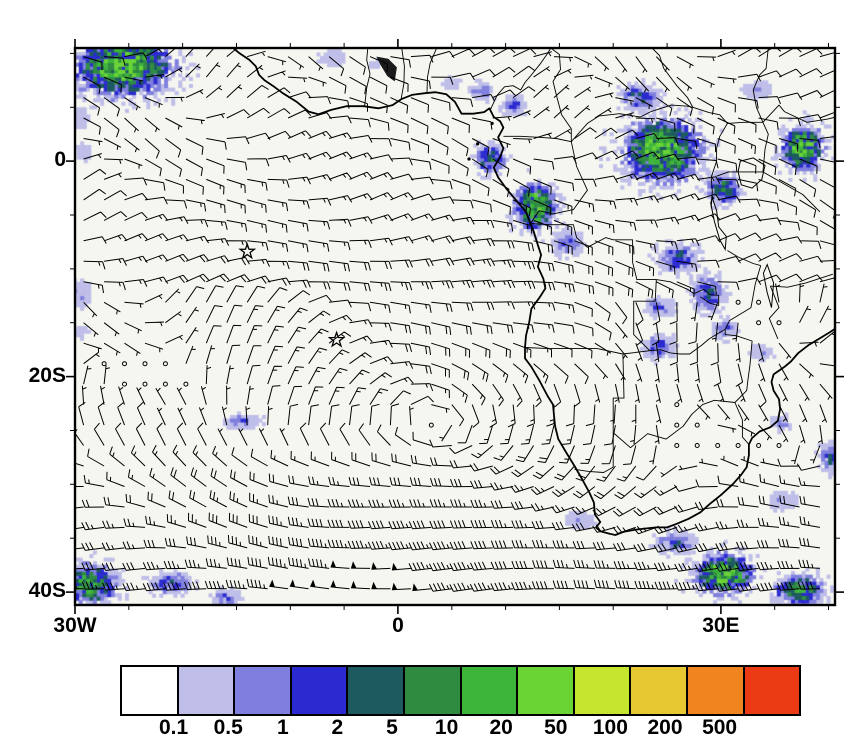 The height and width of the screenshot is (750, 850). Describe the element at coordinates (386, 69) in the screenshot. I see `lake-volta` at that location.